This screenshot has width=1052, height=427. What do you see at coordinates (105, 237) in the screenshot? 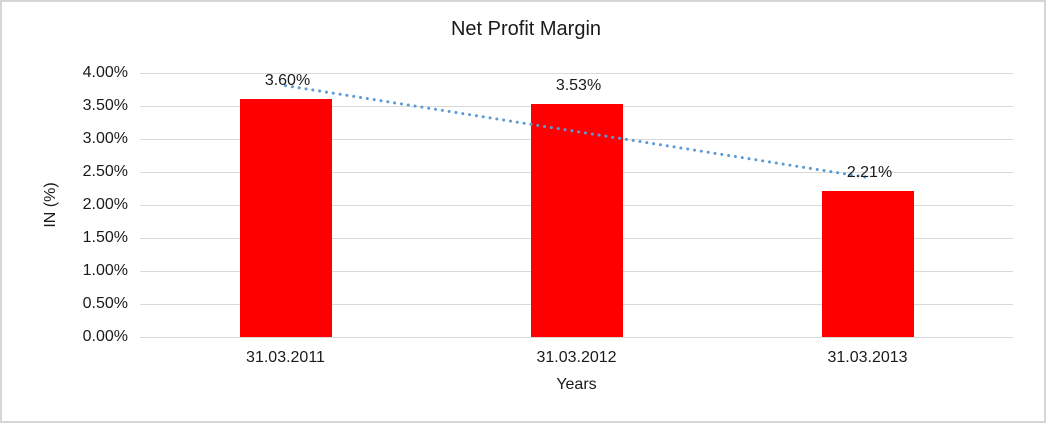
I see `y-tick-label: 1.50%` at bounding box center [105, 237].